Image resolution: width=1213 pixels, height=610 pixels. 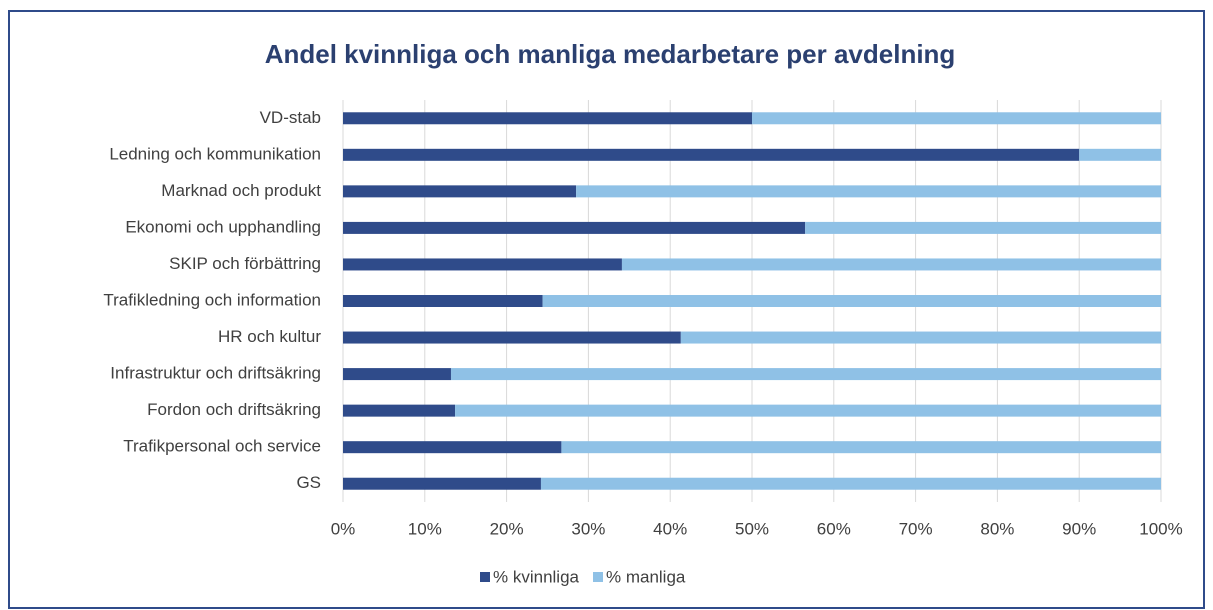 I want to click on y-tick-label: Ledning och kommunikation, so click(x=215, y=153).